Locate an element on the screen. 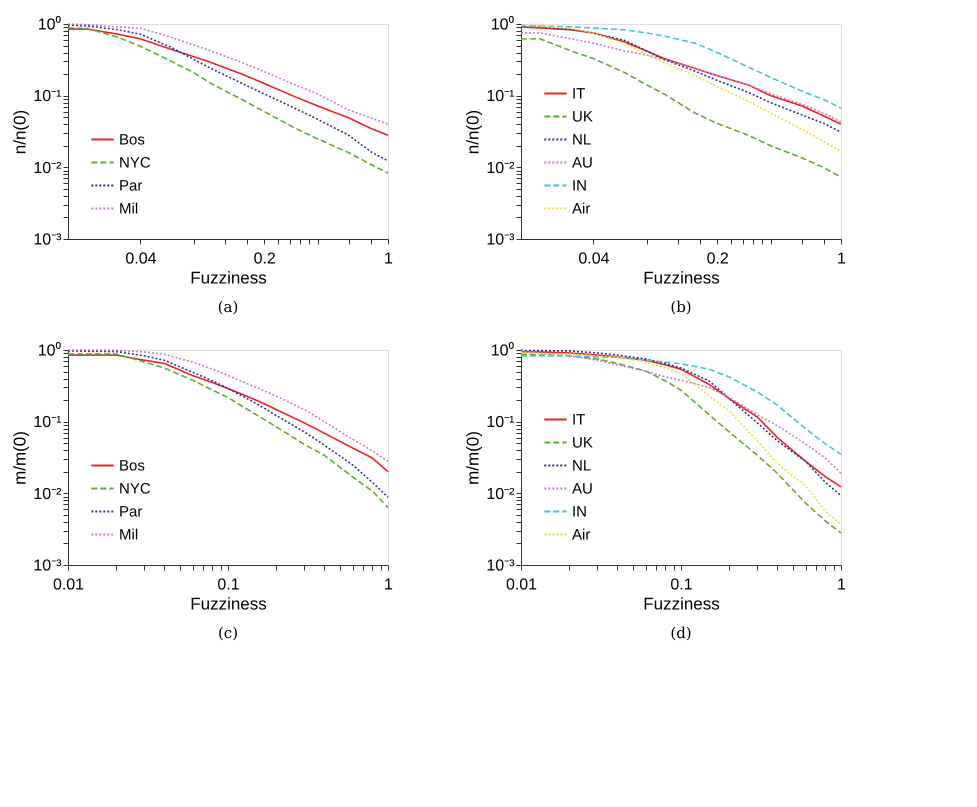  text: (a) is located at coordinates (228, 307).